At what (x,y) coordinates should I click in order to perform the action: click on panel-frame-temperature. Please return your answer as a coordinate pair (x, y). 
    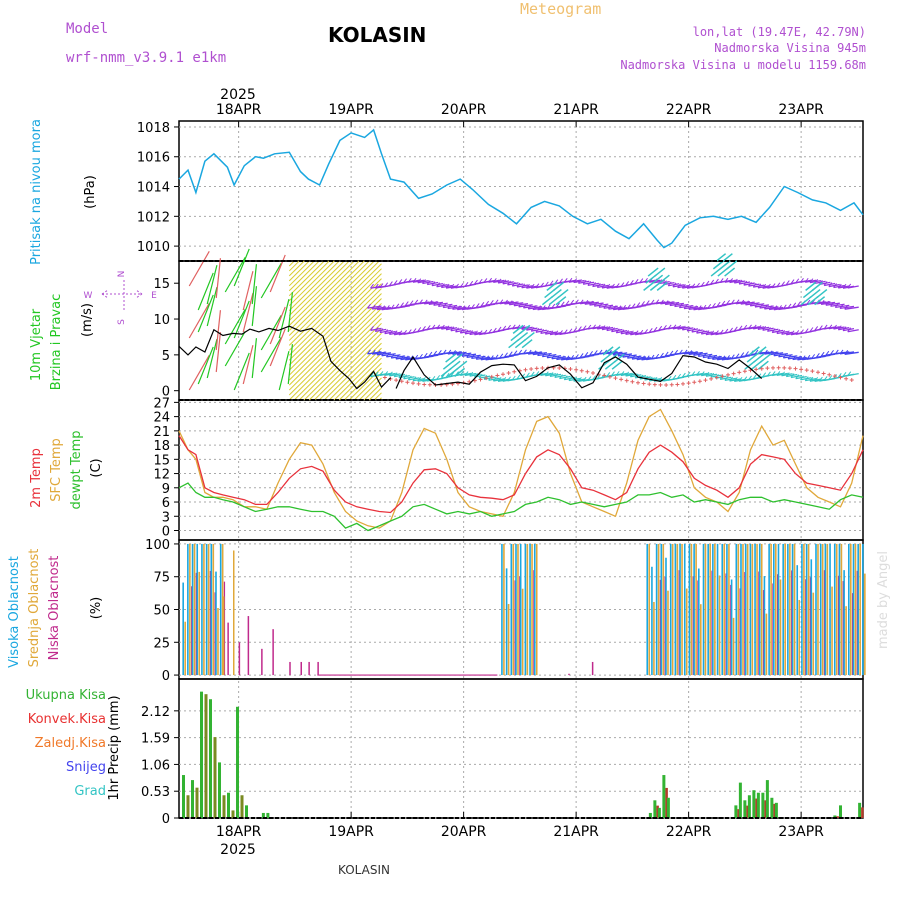
    Looking at the image, I should click on (521, 470).